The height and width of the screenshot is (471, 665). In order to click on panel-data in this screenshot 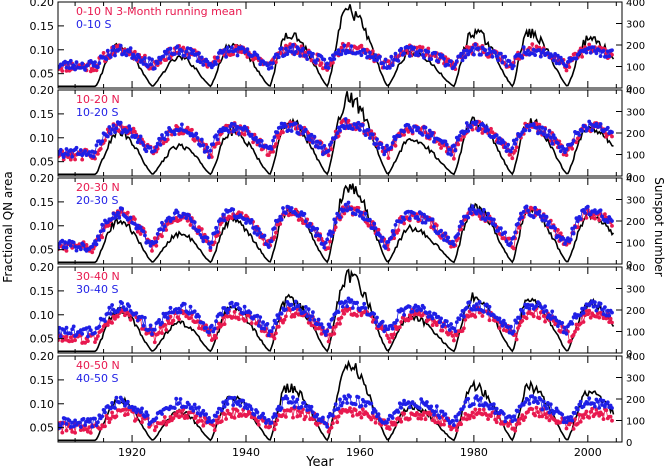, I will do `click(336, 46)`.